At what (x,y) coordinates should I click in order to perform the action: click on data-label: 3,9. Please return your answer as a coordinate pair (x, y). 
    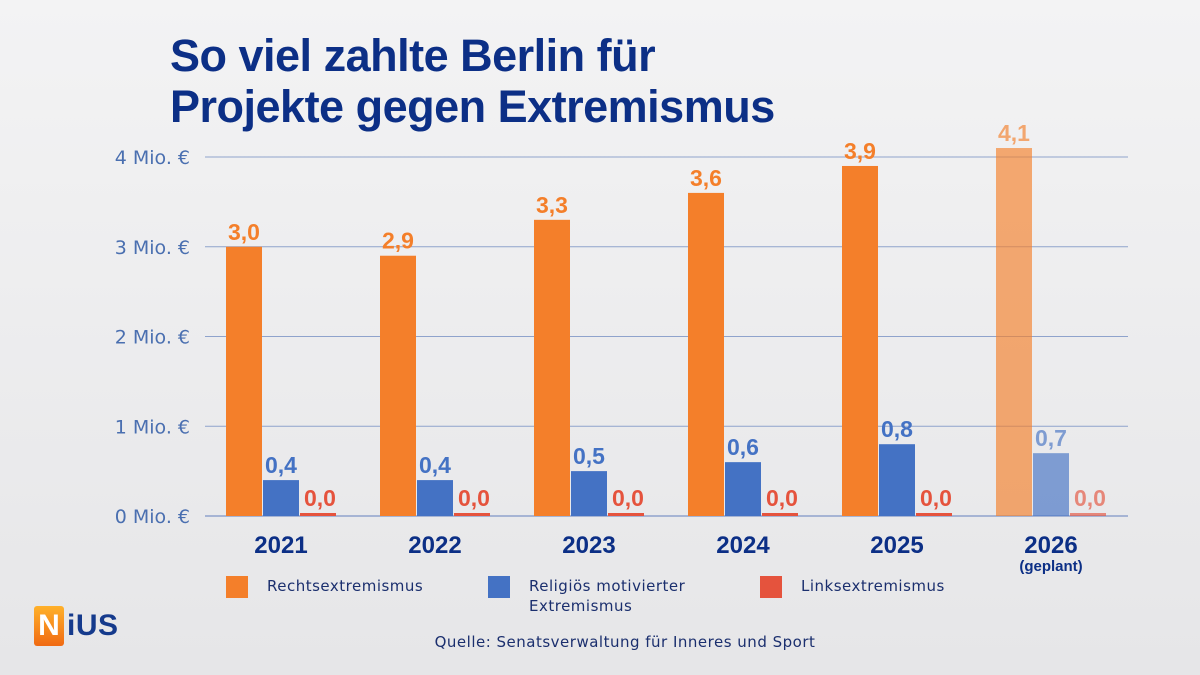
    Looking at the image, I should click on (860, 151).